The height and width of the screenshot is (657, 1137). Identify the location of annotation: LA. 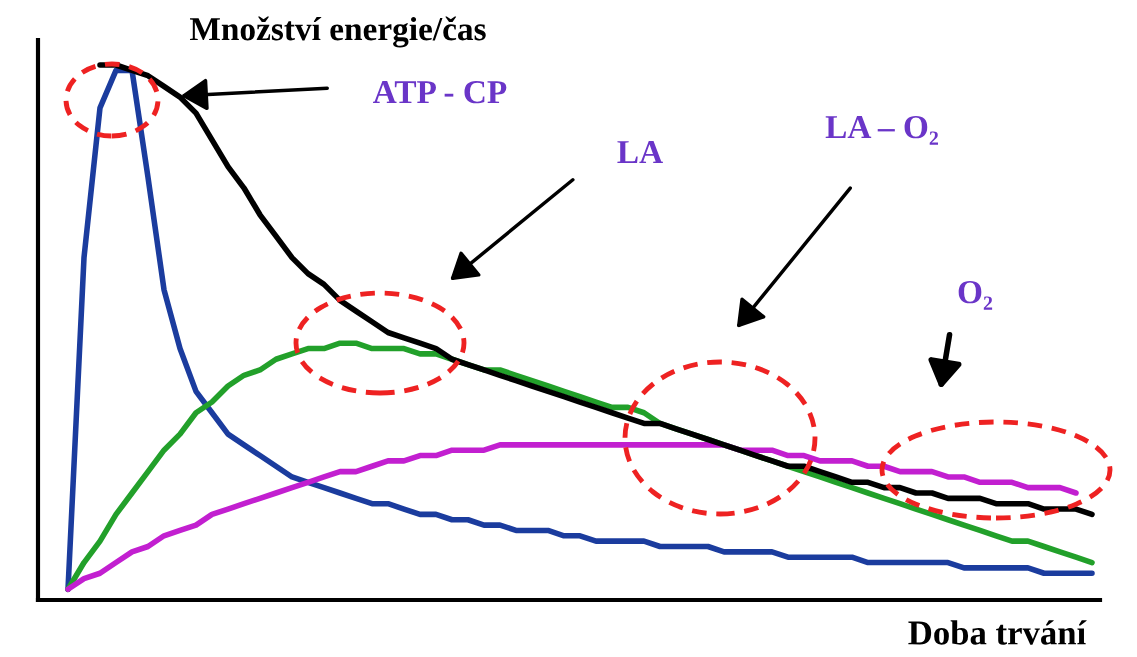
(640, 152).